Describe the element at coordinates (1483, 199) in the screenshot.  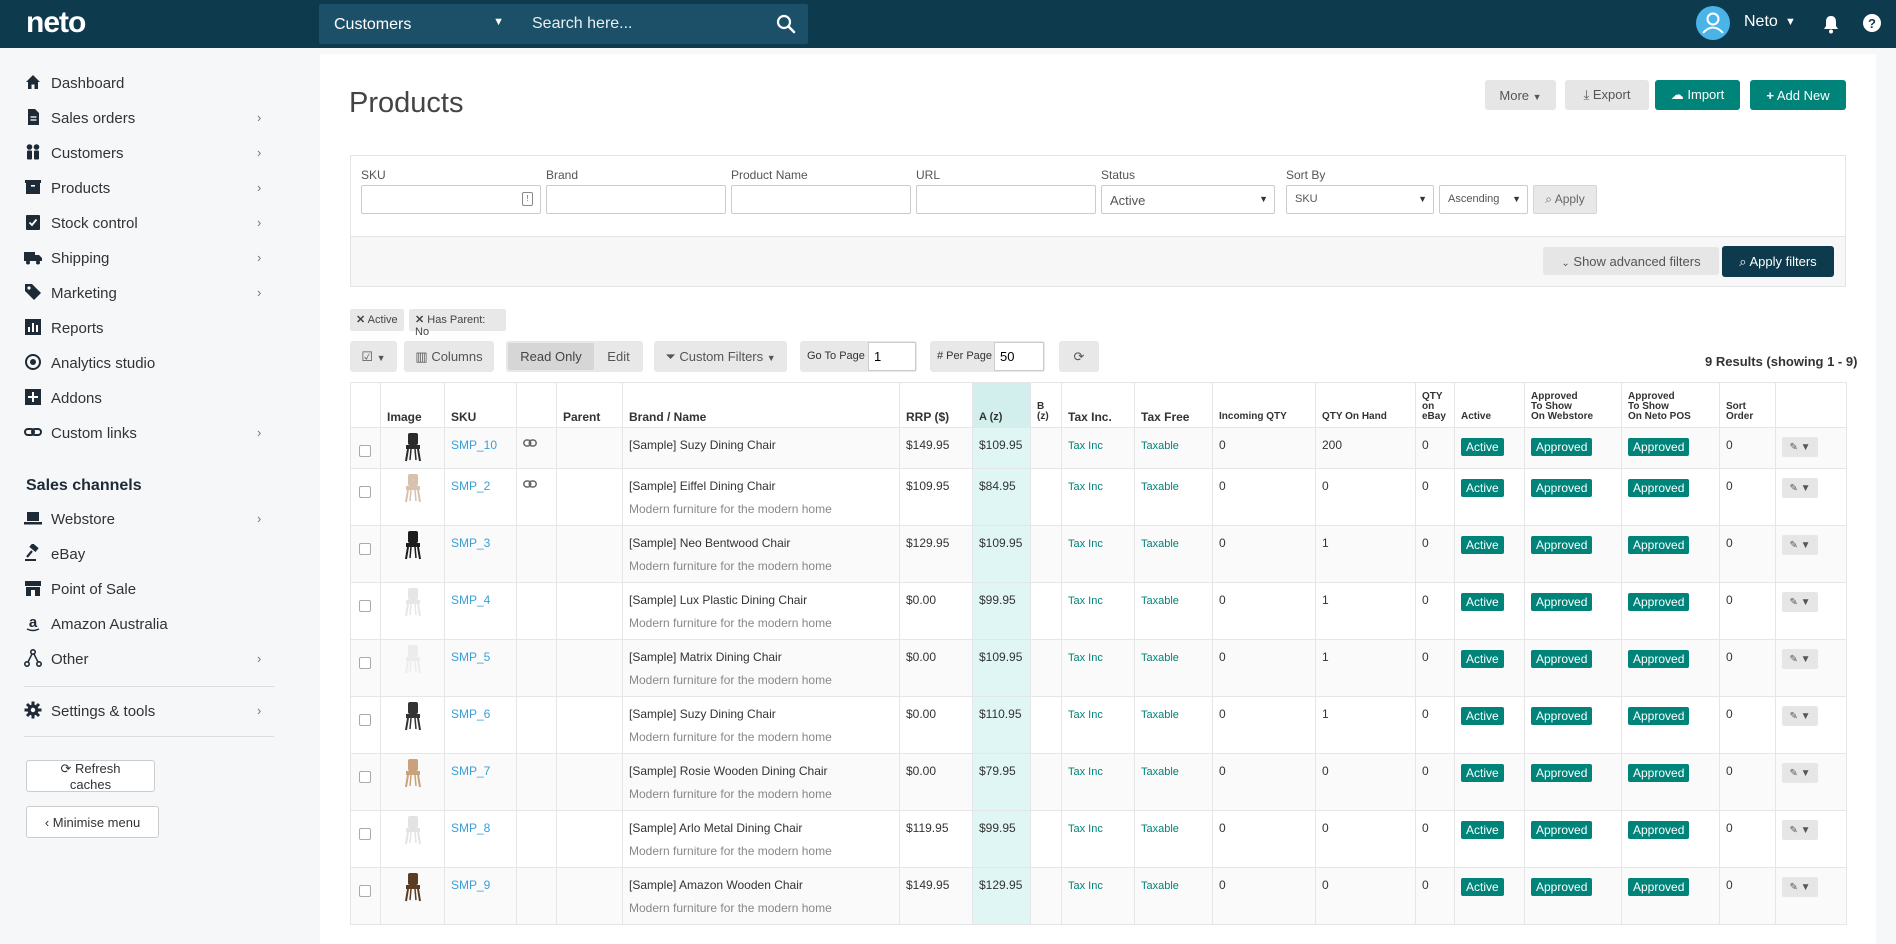
I see `sort-order-select: Ascending ▼` at that location.